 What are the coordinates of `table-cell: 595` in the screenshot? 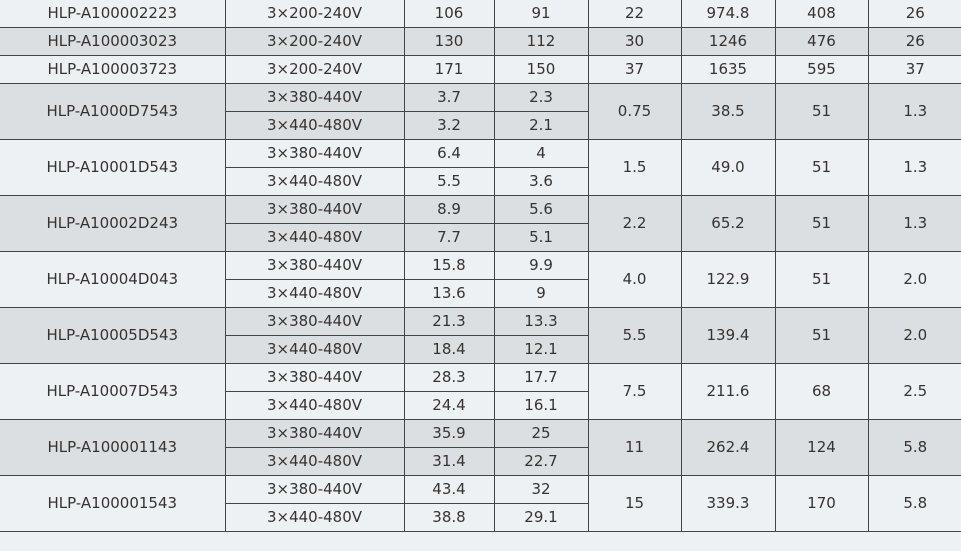 It's located at (821, 69).